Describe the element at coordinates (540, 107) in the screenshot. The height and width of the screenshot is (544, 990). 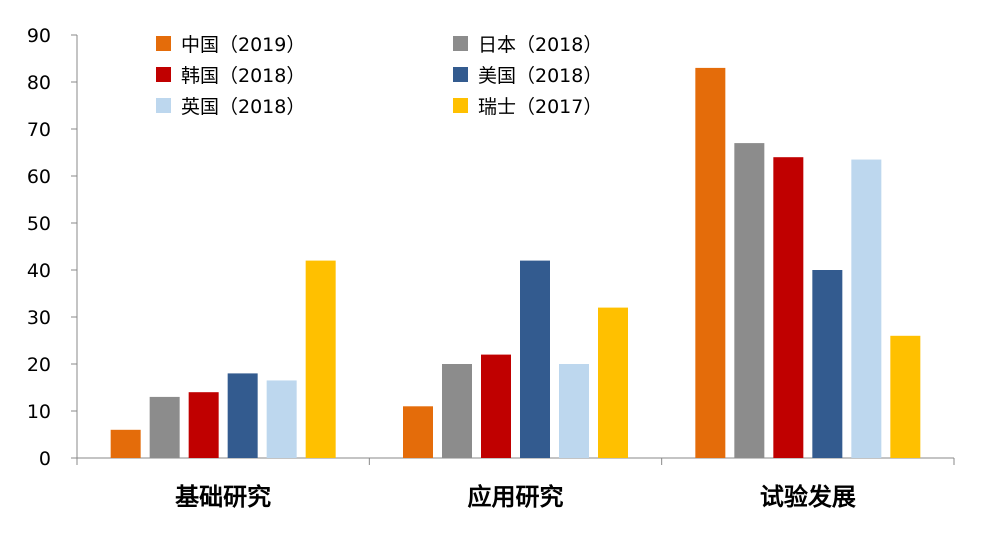
I see `legend-label: 瑞士（2017）` at that location.